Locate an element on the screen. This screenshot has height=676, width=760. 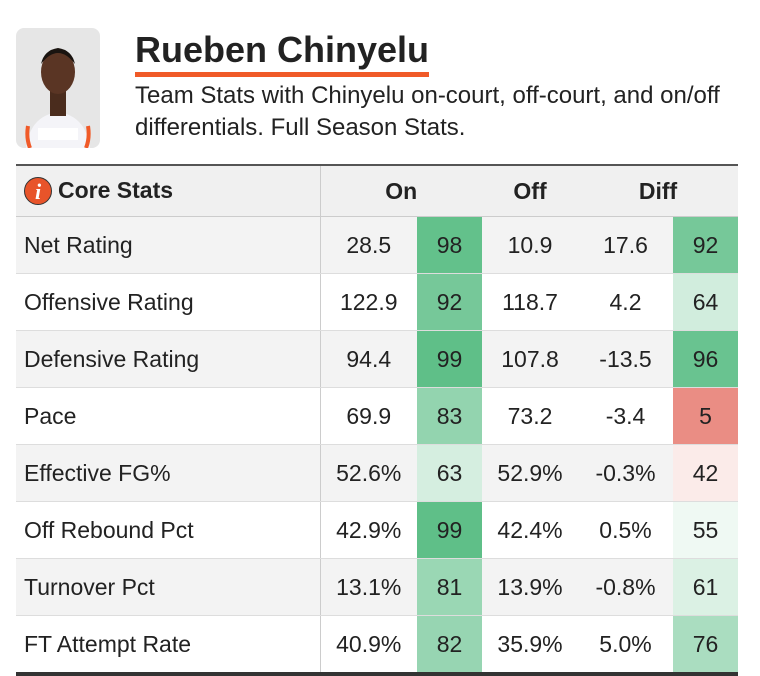
diff-percentile: 55 is located at coordinates (706, 530).